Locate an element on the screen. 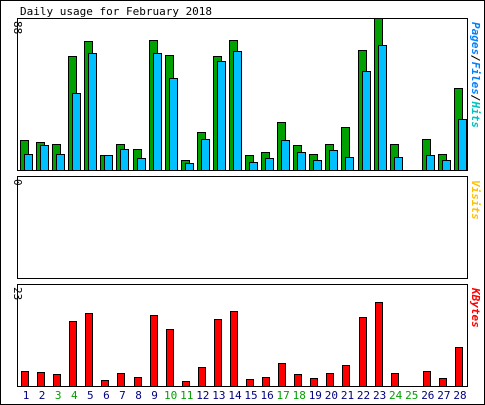 This screenshot has height=405, width=485. x-tick-label-day-22: 22 is located at coordinates (363, 395).